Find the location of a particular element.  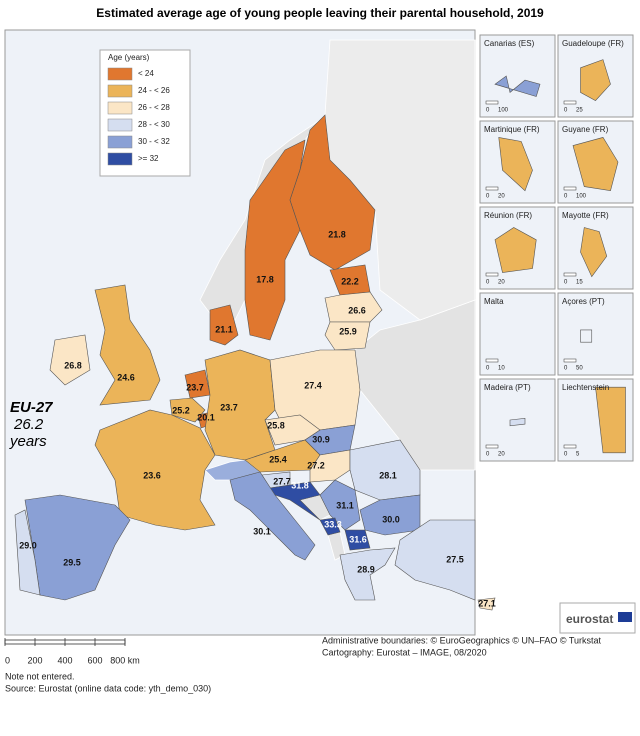

scale-label: 600 is located at coordinates (94, 660).